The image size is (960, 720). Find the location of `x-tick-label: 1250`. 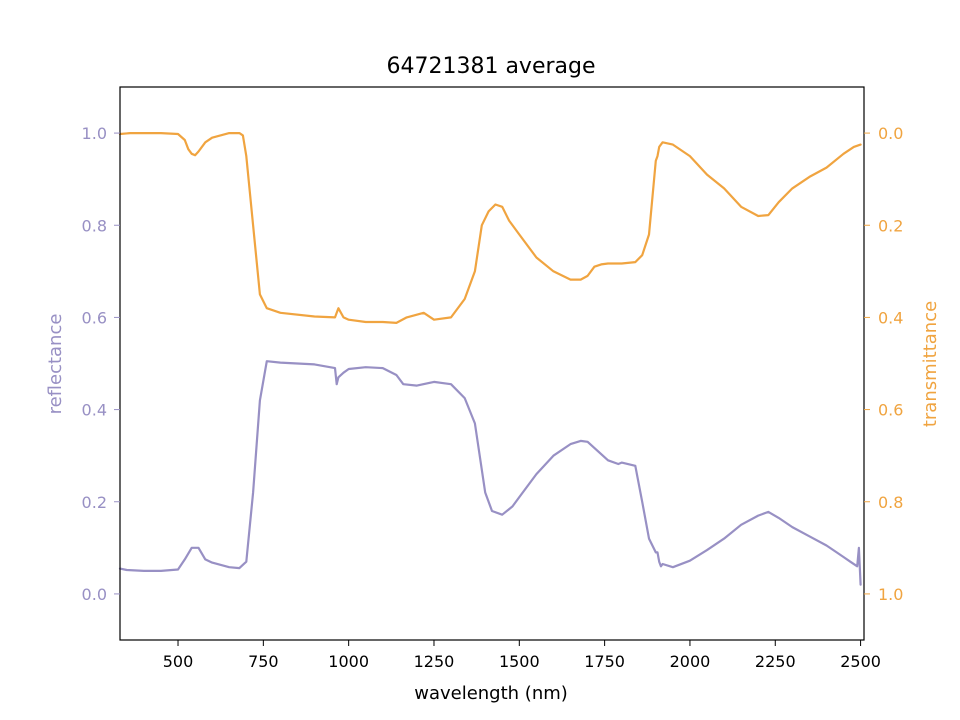

x-tick-label: 1250 is located at coordinates (434, 661).